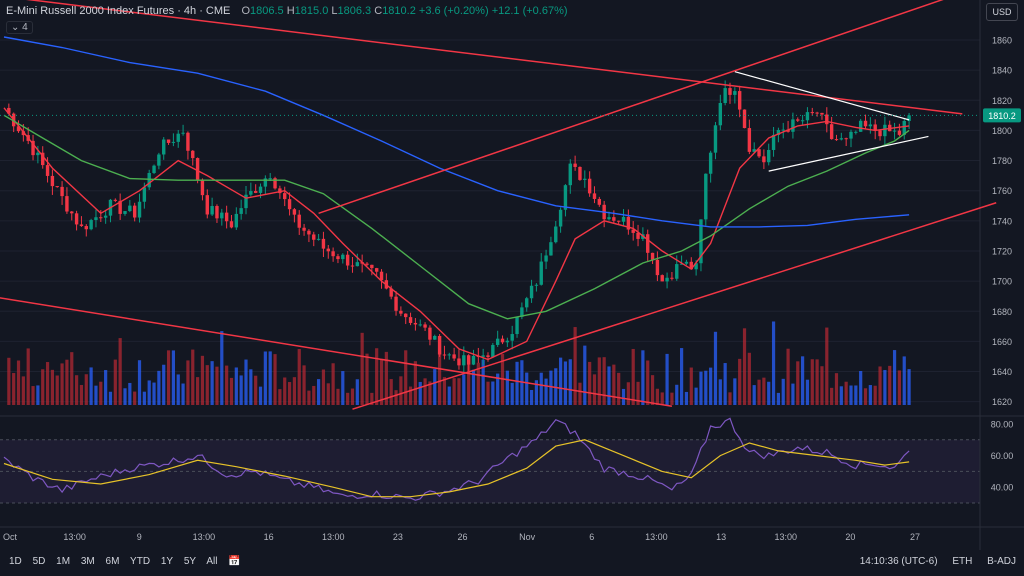 The image size is (1024, 576). What do you see at coordinates (529, 11) in the screenshot?
I see `volume-change-value: +12.1 (+0.67%)` at bounding box center [529, 11].